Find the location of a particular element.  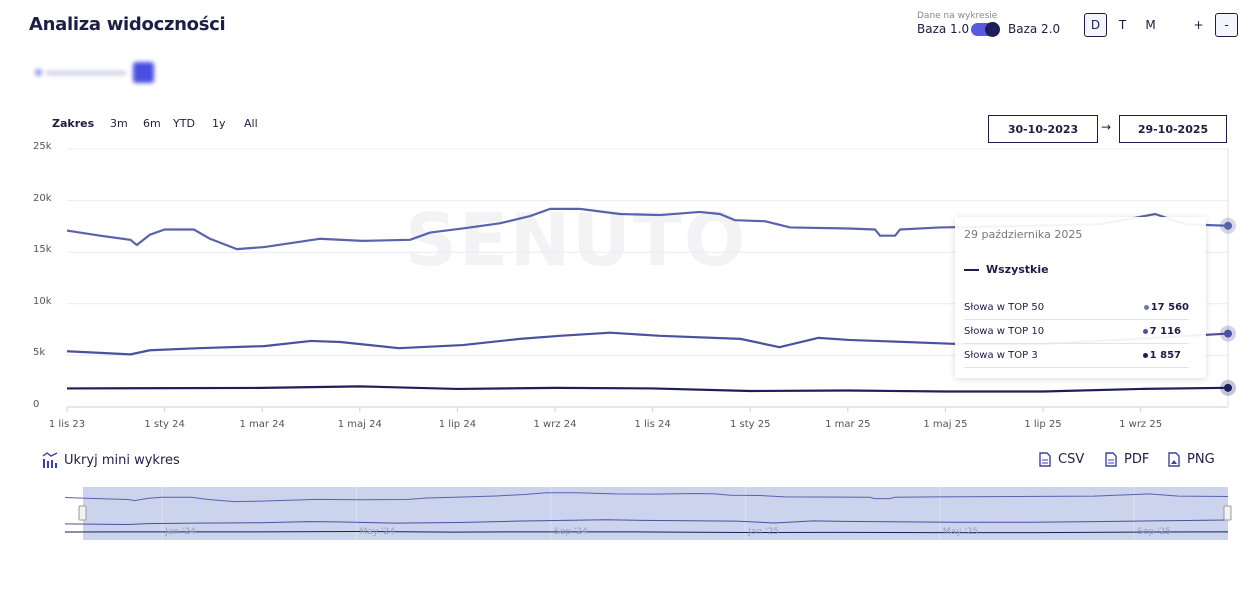

granularity-month-button: M is located at coordinates (1150, 25).